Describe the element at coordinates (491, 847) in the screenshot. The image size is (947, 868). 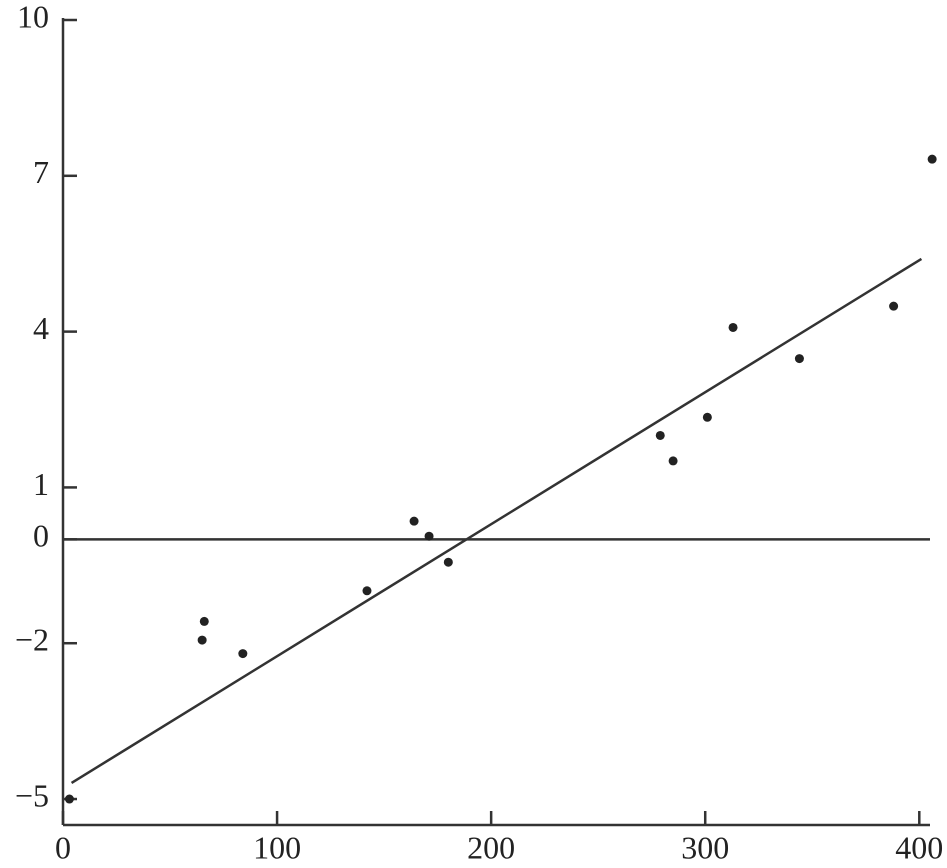
I see `x-tick-label: 200` at that location.